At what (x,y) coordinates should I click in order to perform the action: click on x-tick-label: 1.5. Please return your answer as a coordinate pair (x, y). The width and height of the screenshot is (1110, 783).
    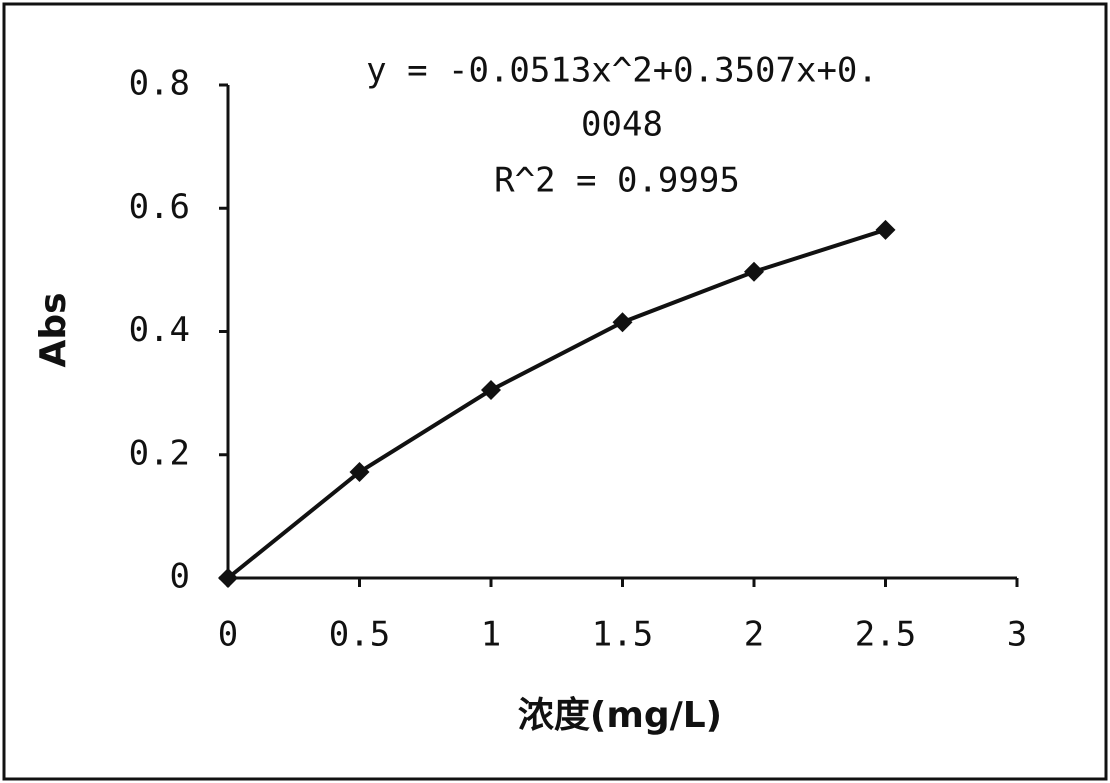
    Looking at the image, I should click on (622, 635).